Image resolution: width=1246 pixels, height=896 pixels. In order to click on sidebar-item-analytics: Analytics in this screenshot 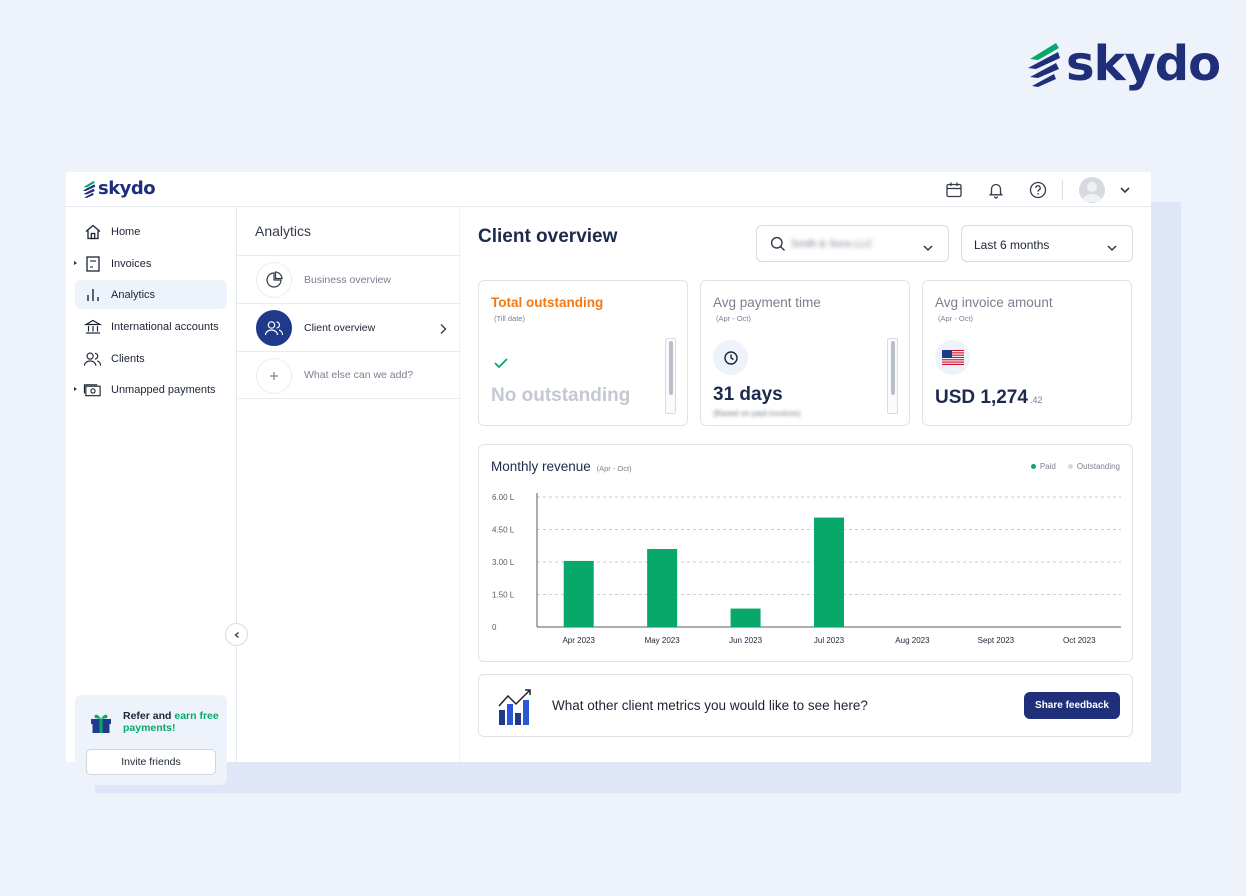, I will do `click(151, 294)`.